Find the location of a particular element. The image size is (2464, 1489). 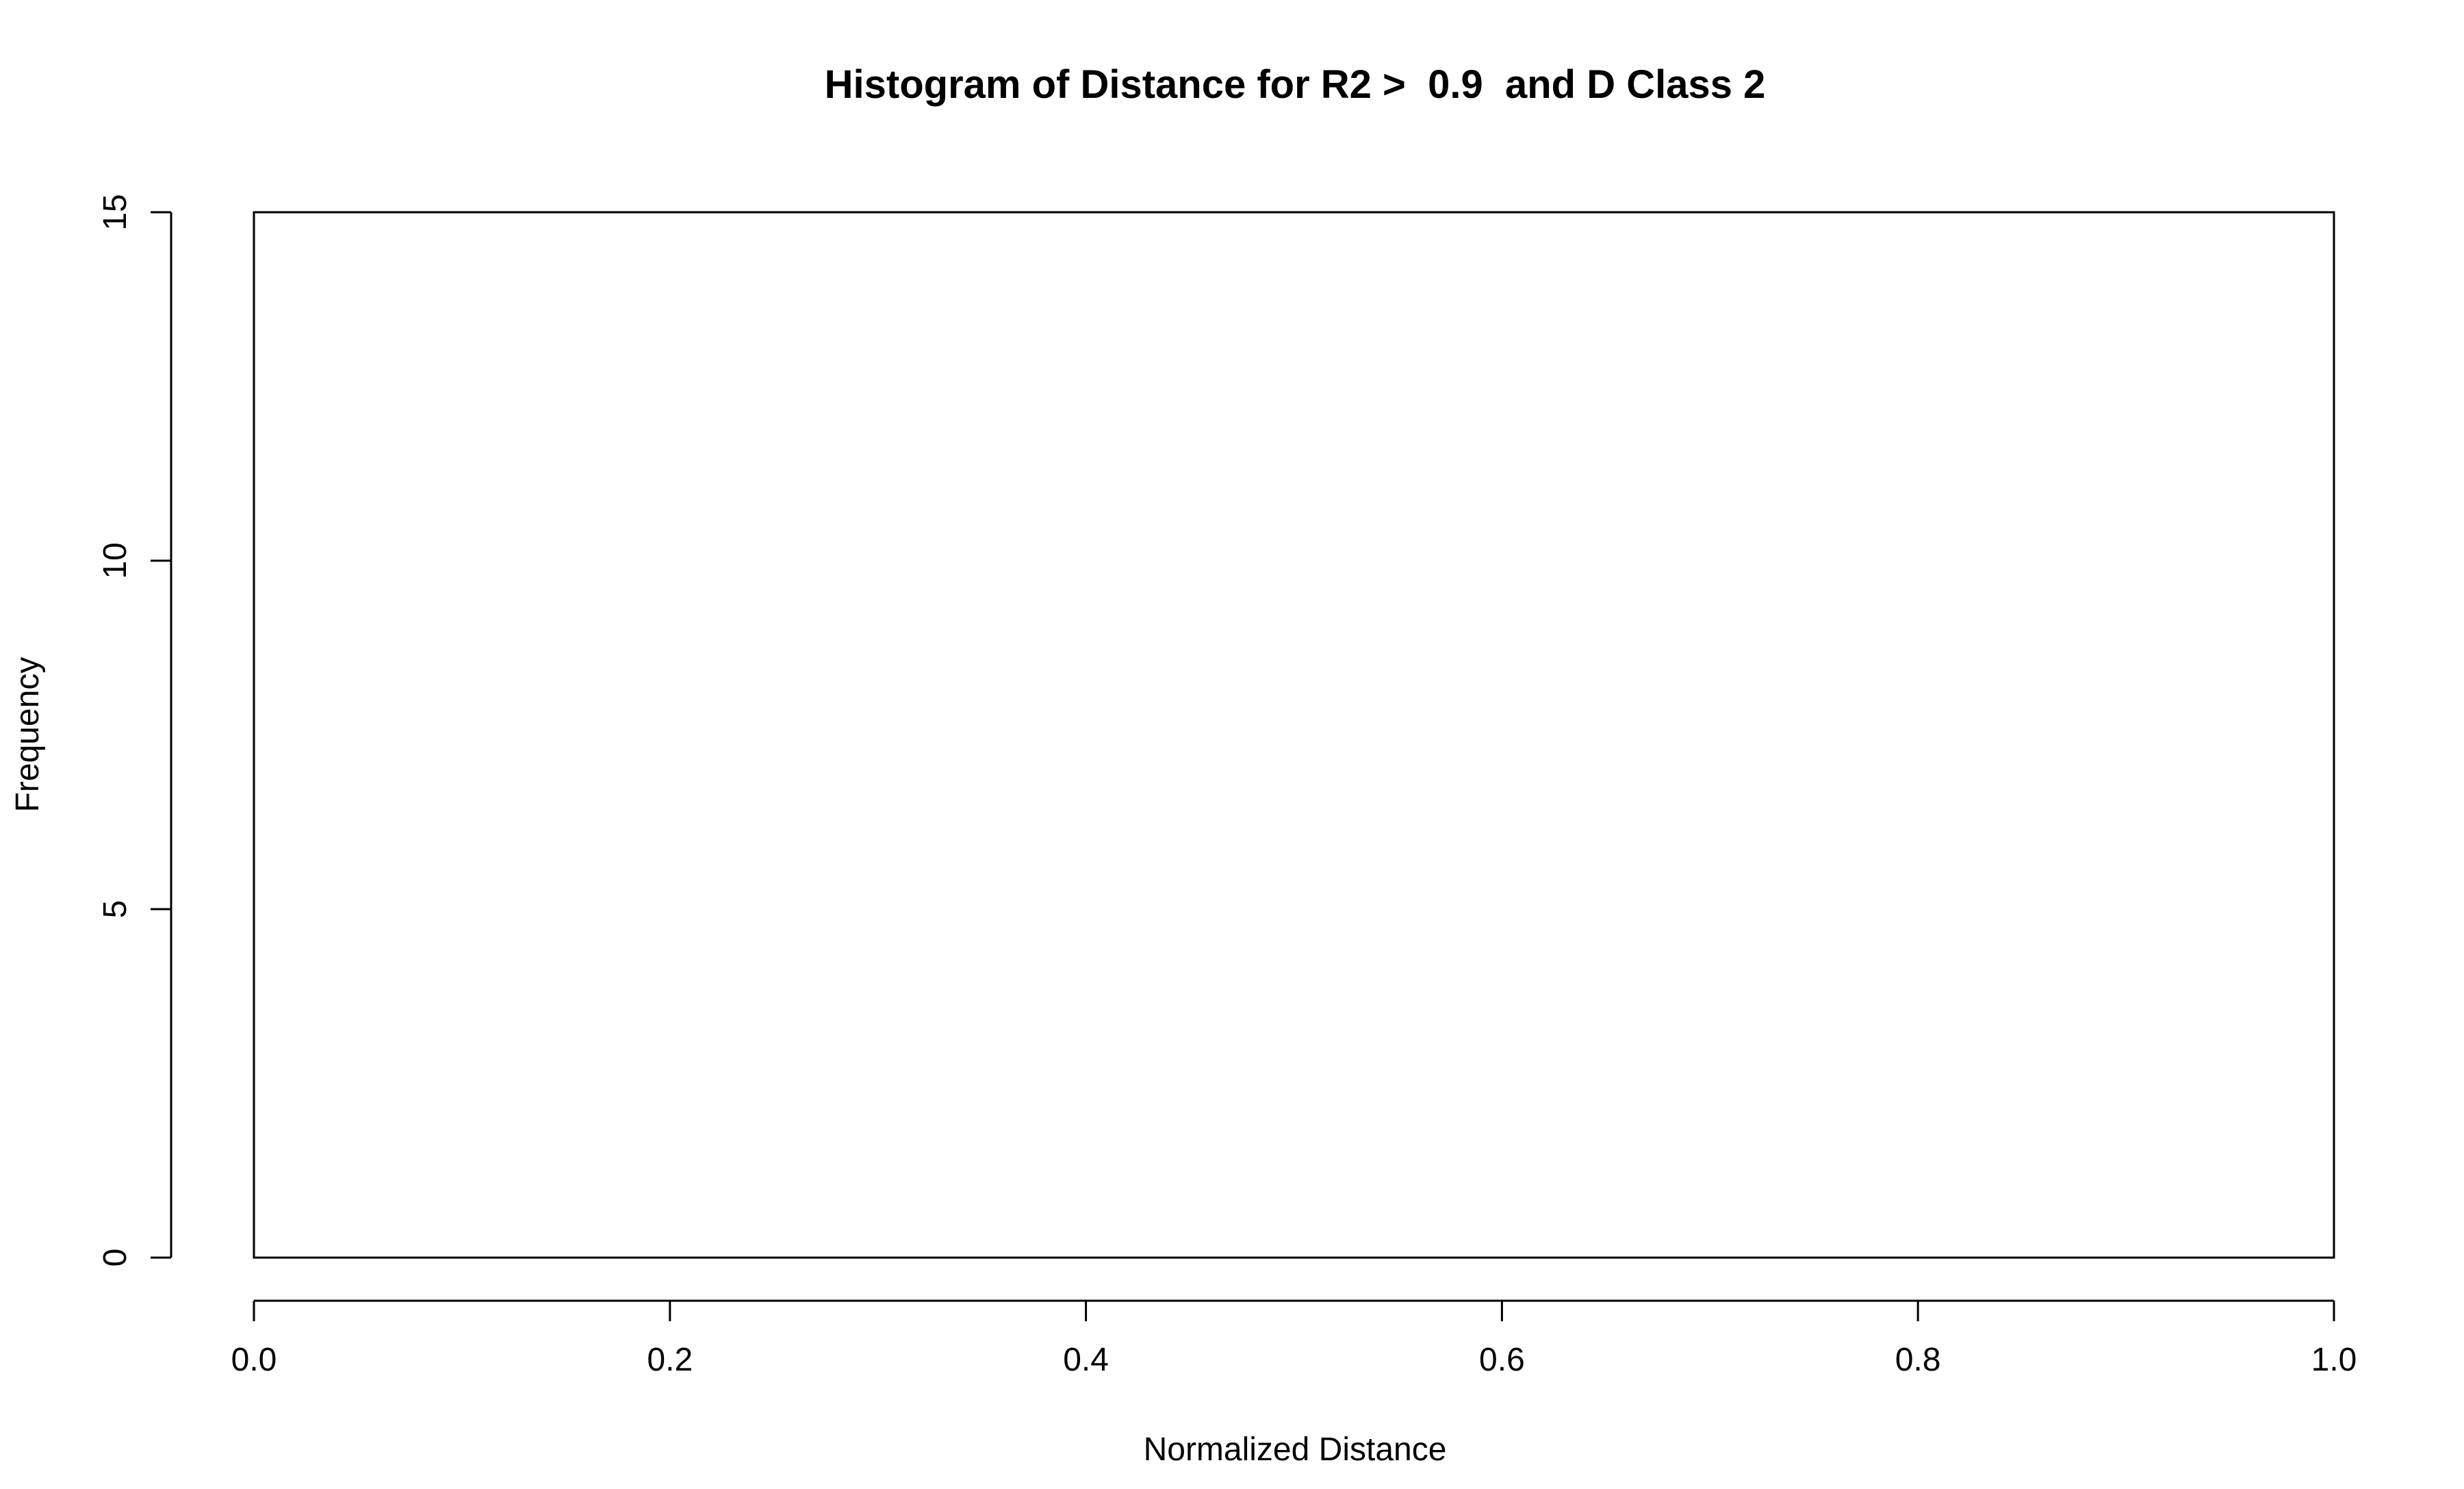

x-axis: 0.0 0.2 0.4 0.6 0.8 1.0 is located at coordinates (1294, 1338).